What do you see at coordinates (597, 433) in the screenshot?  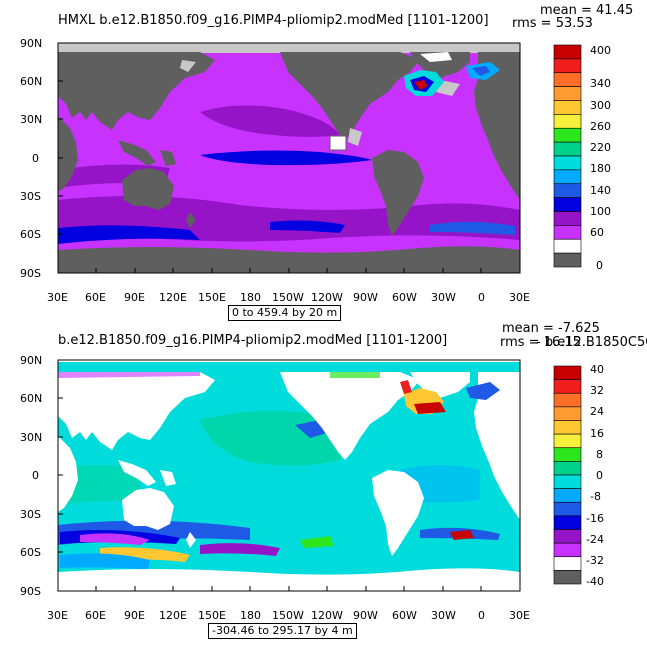 I see `panel2-colorbar-label: 16` at bounding box center [597, 433].